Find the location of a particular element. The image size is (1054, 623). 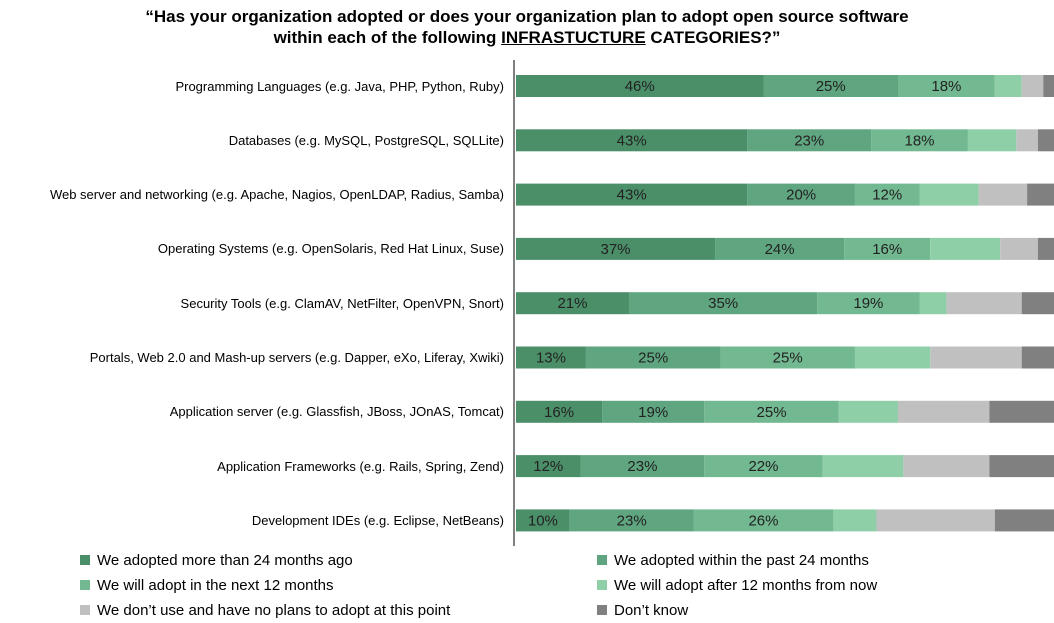

legend-label: We will adopt in the next 12 months is located at coordinates (215, 585).